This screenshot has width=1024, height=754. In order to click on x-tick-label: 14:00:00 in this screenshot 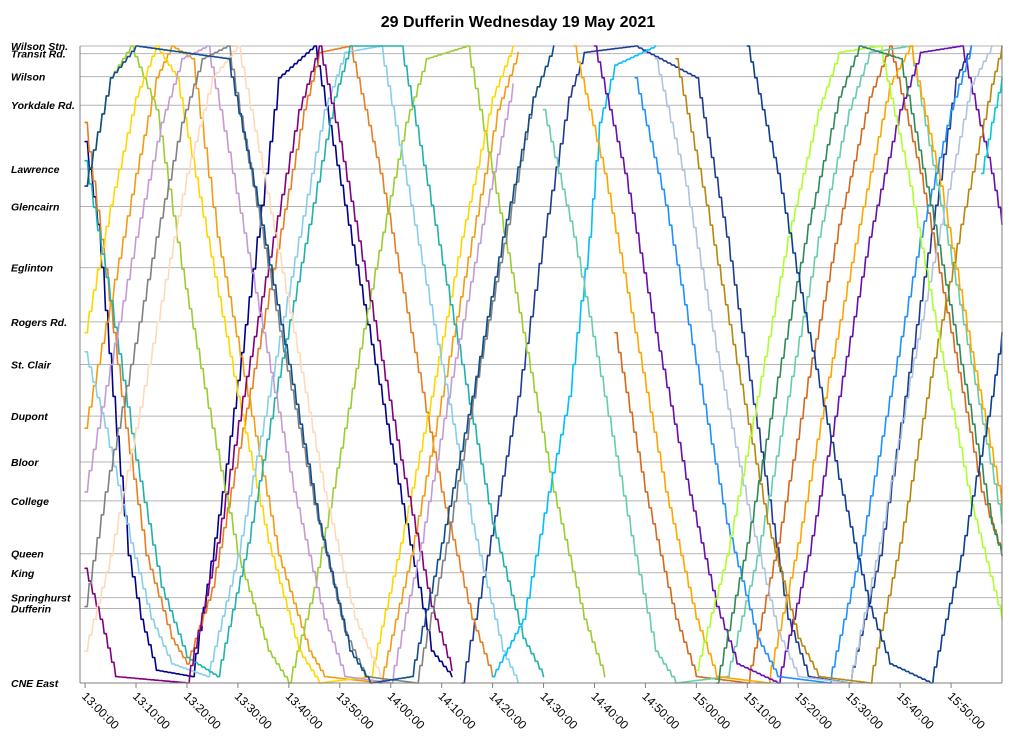, I will do `click(406, 710)`.